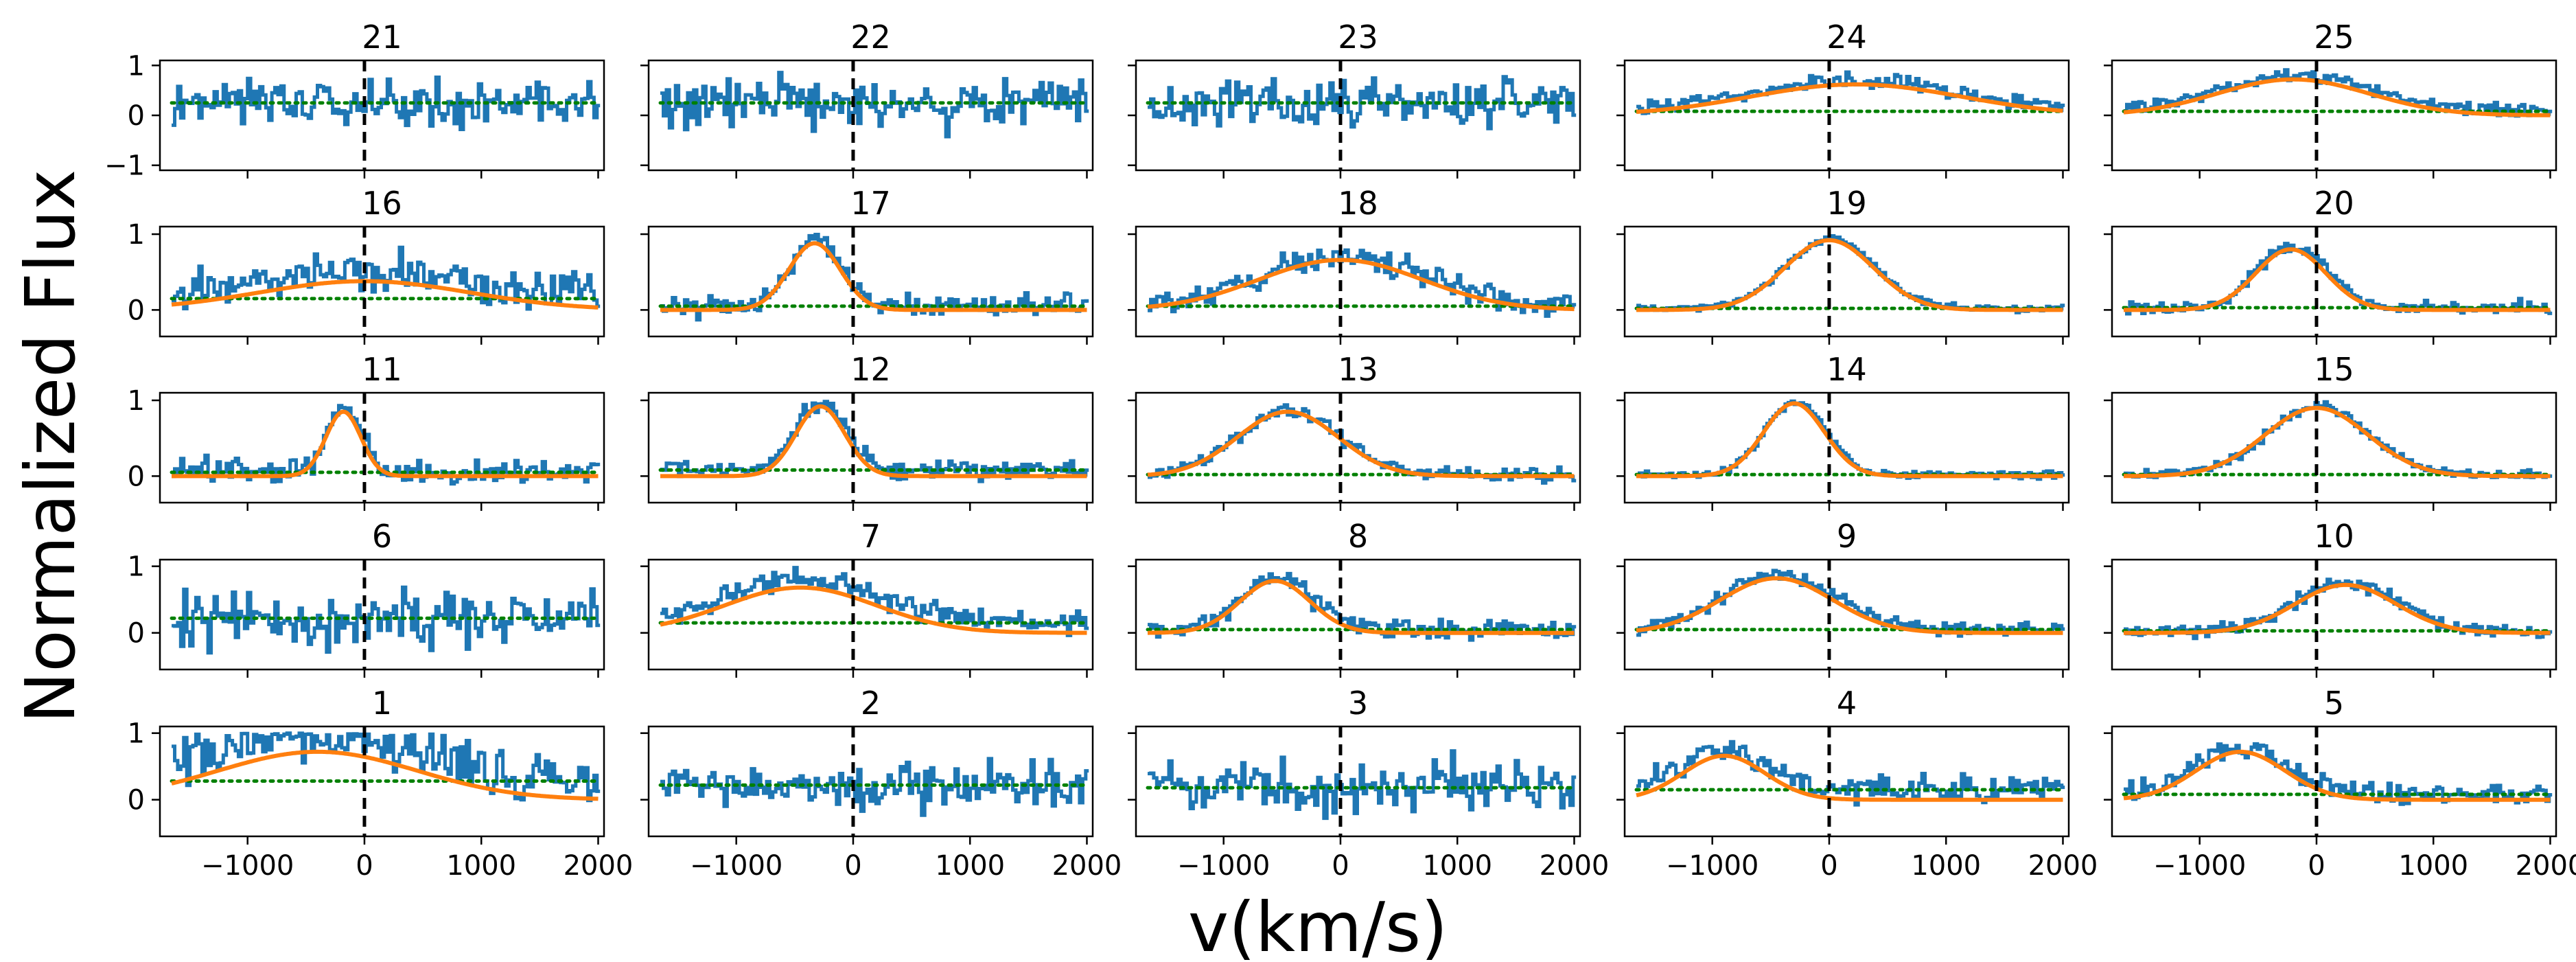  I want to click on panel-6: 0 1 6, so click(366, 598).